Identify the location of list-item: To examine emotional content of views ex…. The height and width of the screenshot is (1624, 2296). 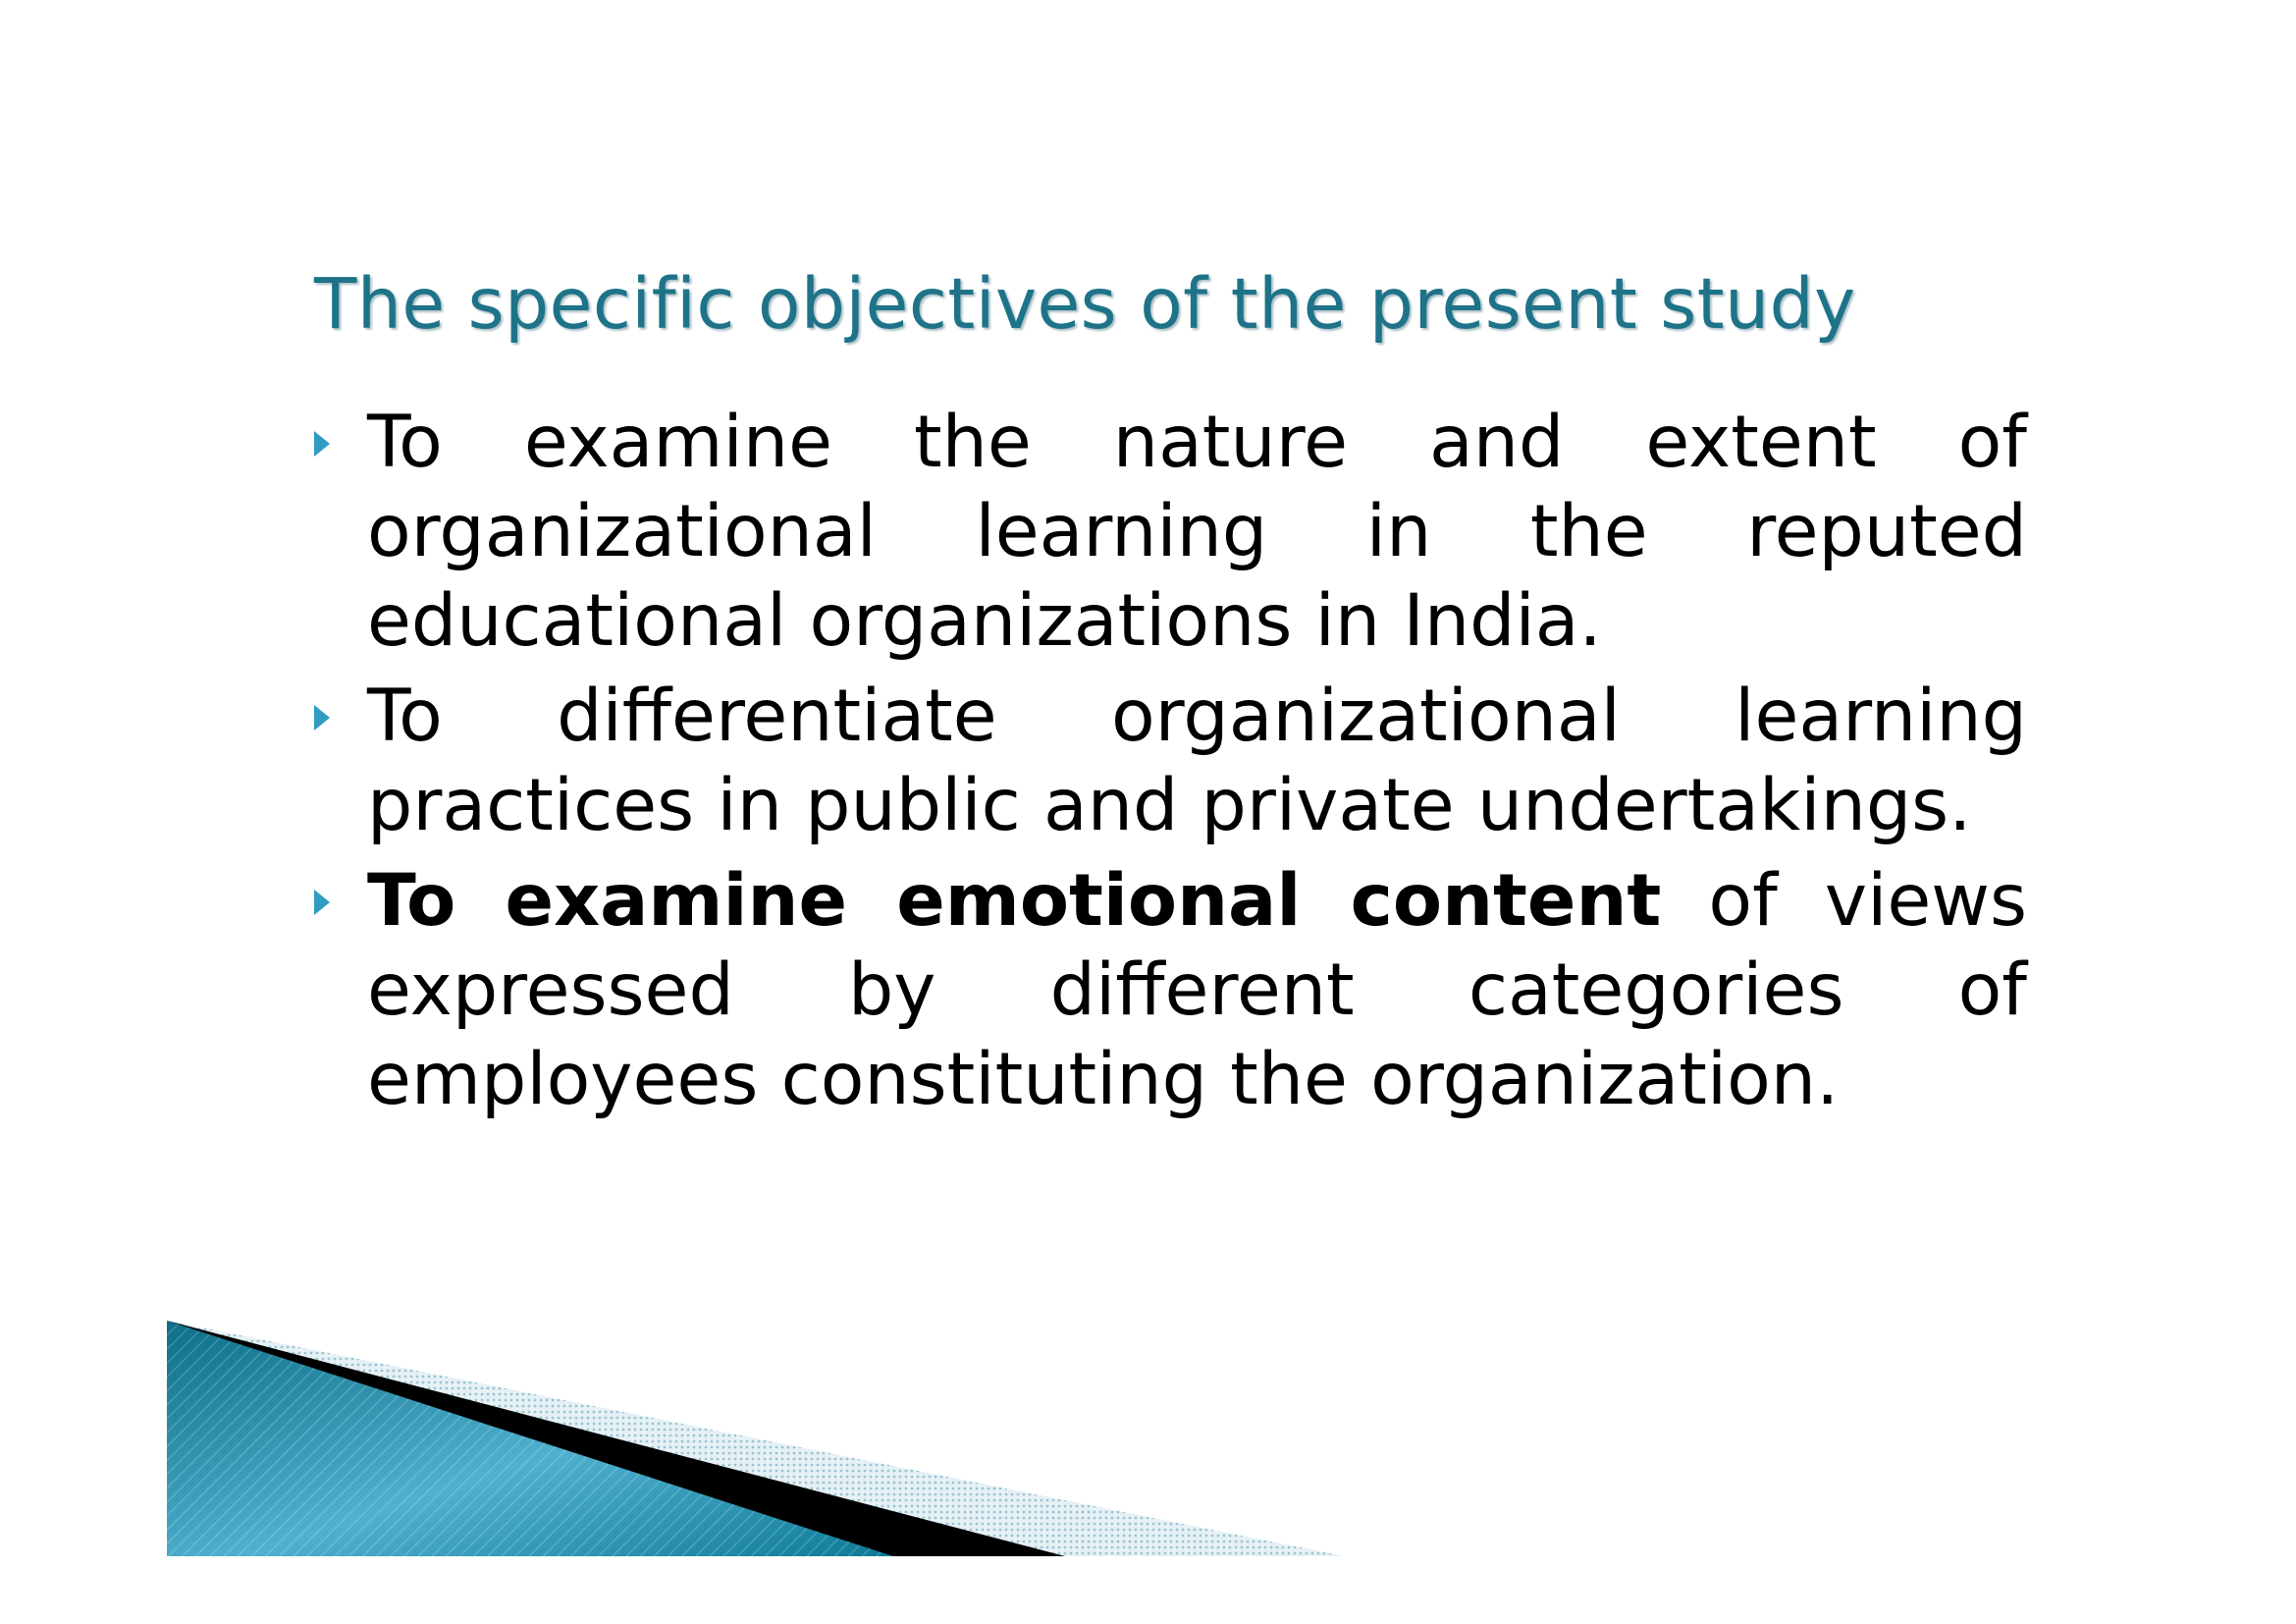
(1170, 990).